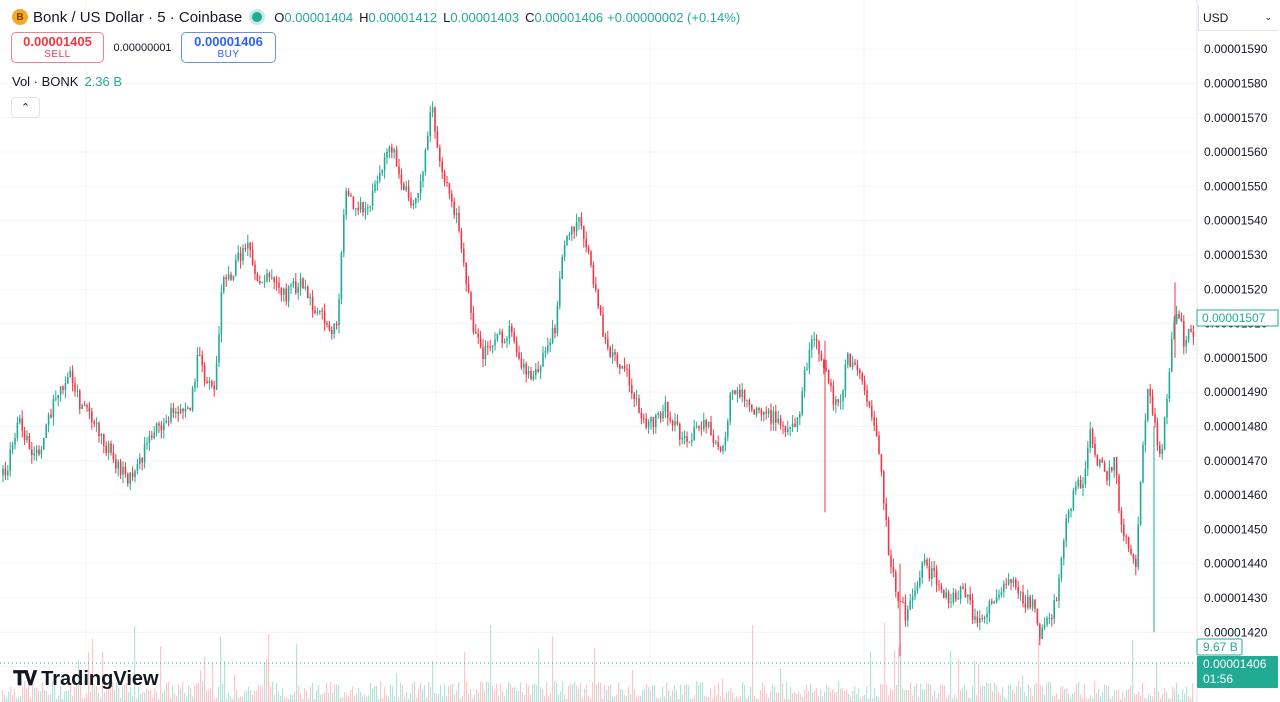  Describe the element at coordinates (1237, 318) in the screenshot. I see `hover-price-badge` at that location.